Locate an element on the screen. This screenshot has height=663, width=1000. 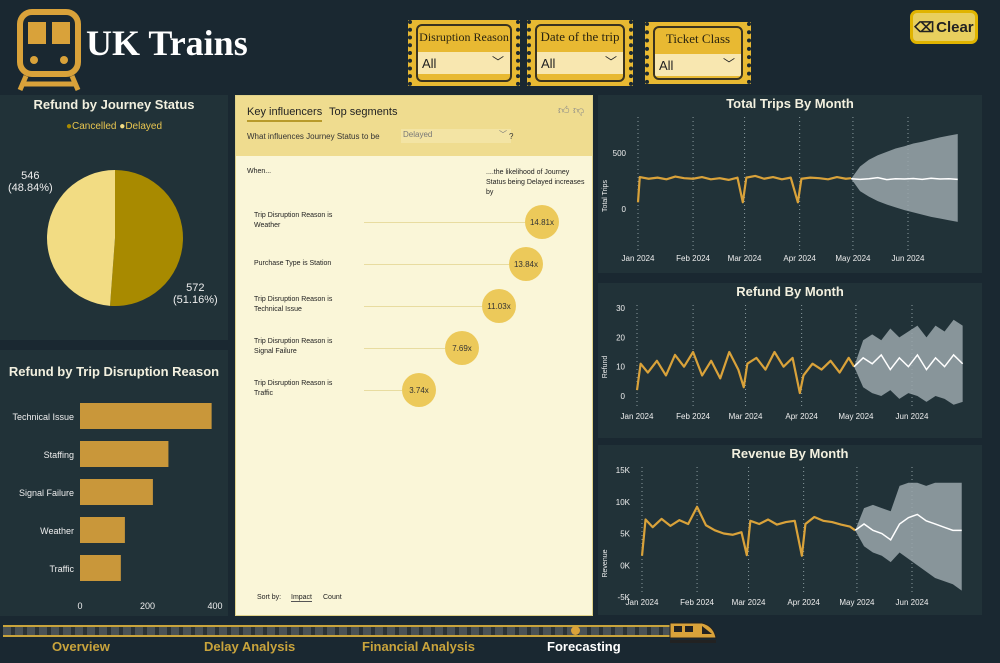
tab-key-influencers: Key influencers is located at coordinates (285, 114).